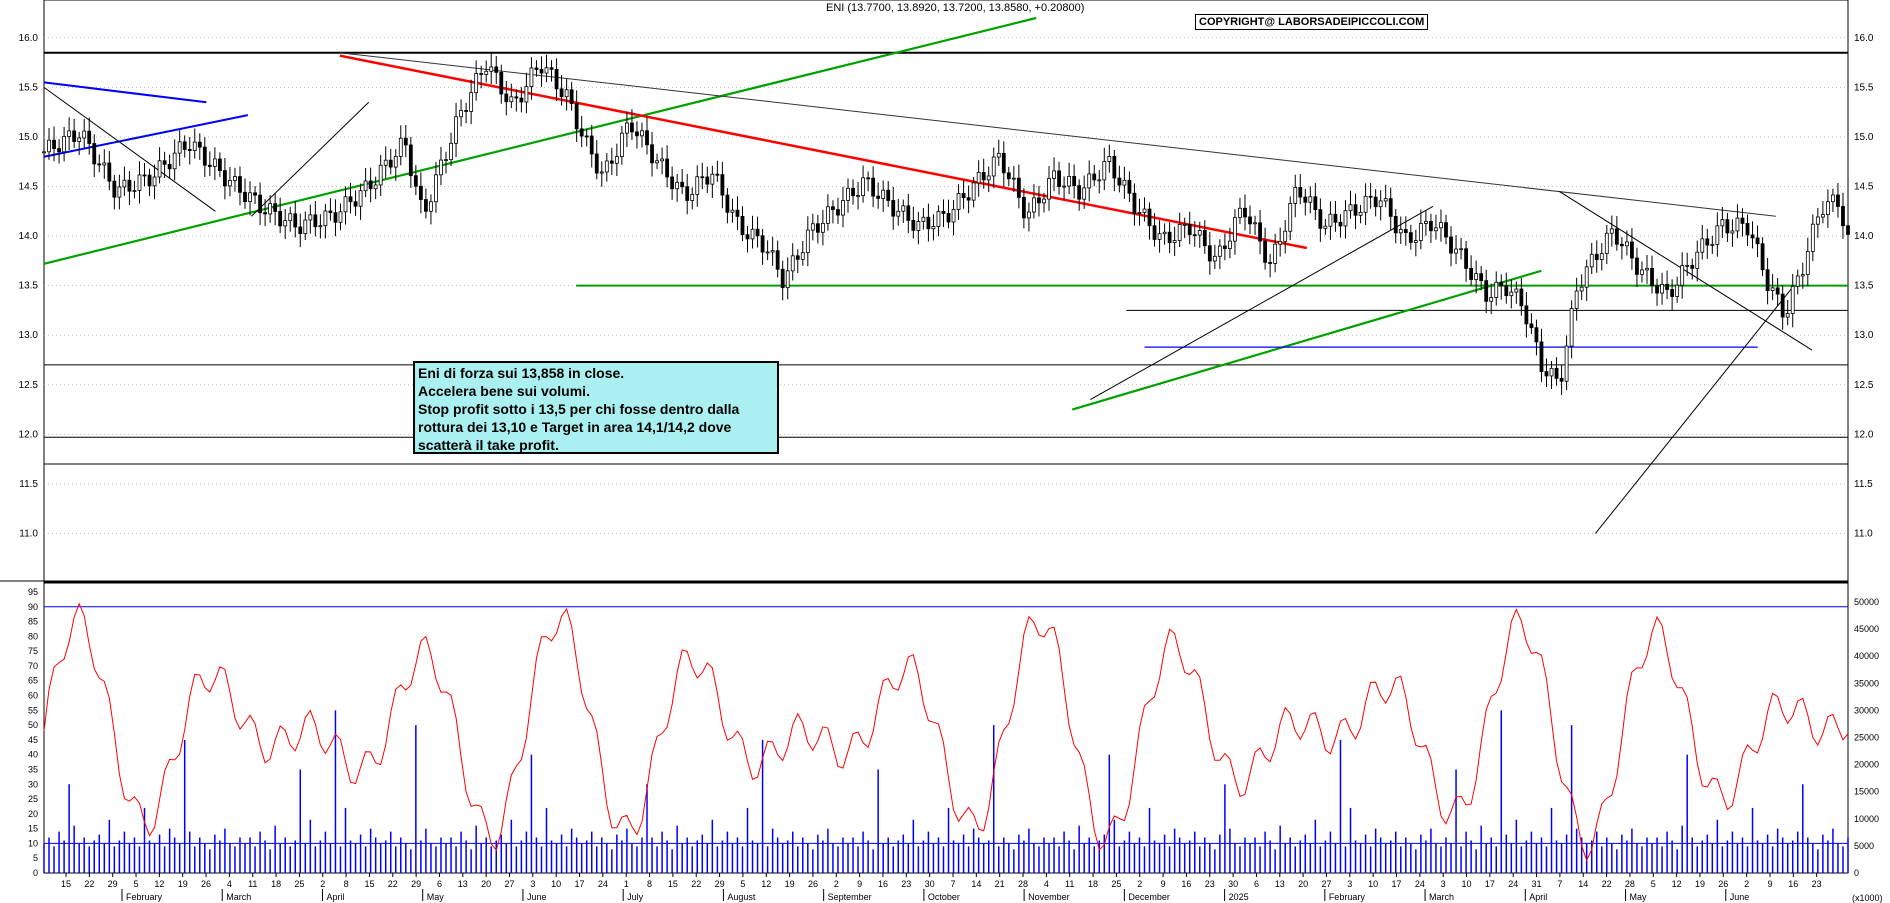 This screenshot has width=1890, height=903. I want to click on indicator-y-tick-left: 95, so click(33, 592).